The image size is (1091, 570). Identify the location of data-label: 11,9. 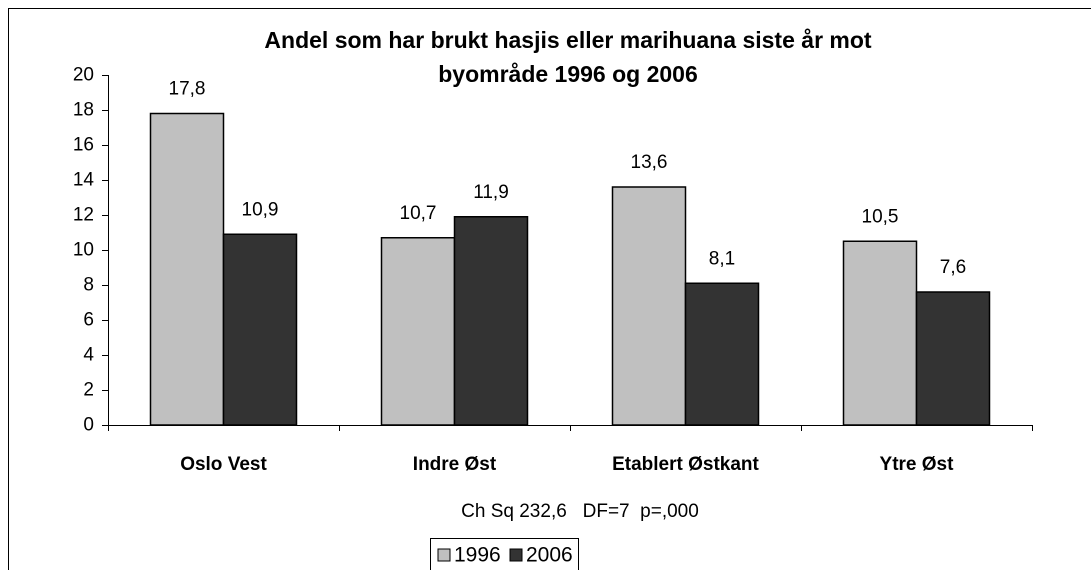
(491, 192).